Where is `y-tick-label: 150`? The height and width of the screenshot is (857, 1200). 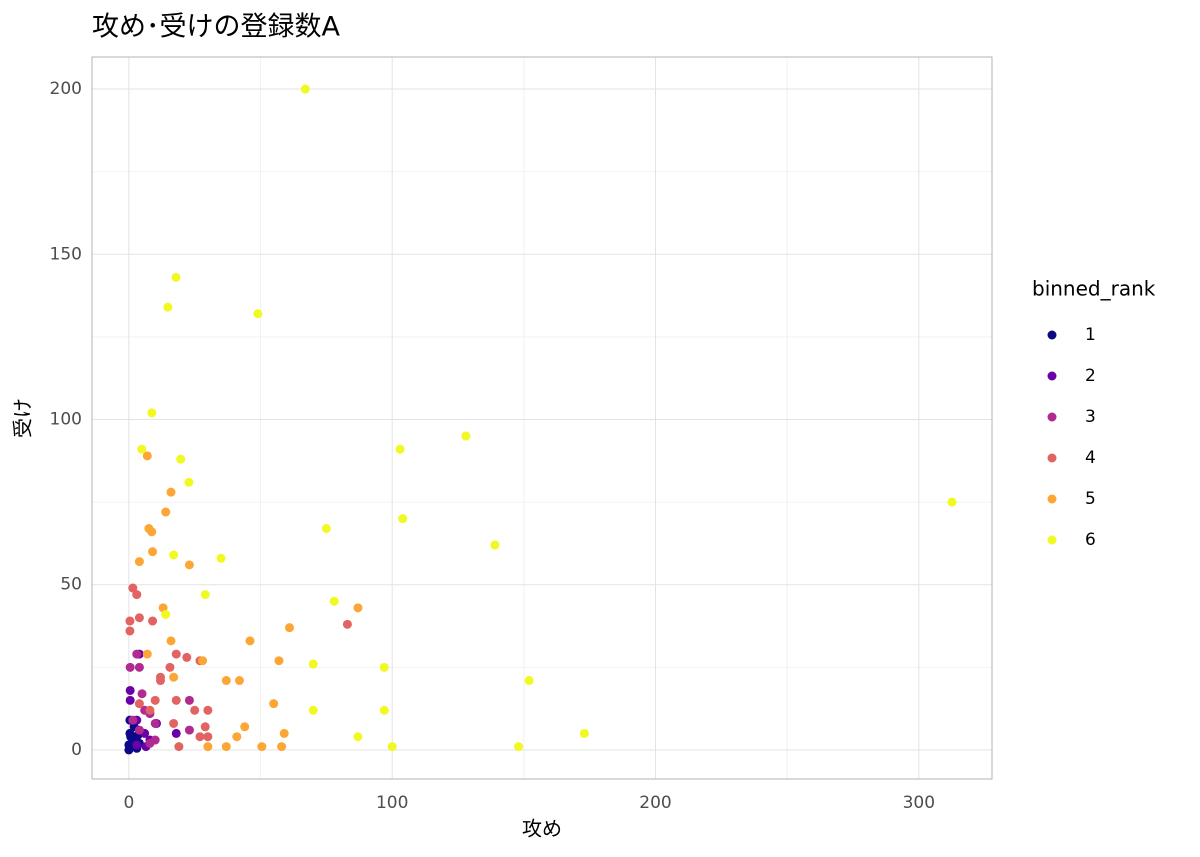 y-tick-label: 150 is located at coordinates (66, 254).